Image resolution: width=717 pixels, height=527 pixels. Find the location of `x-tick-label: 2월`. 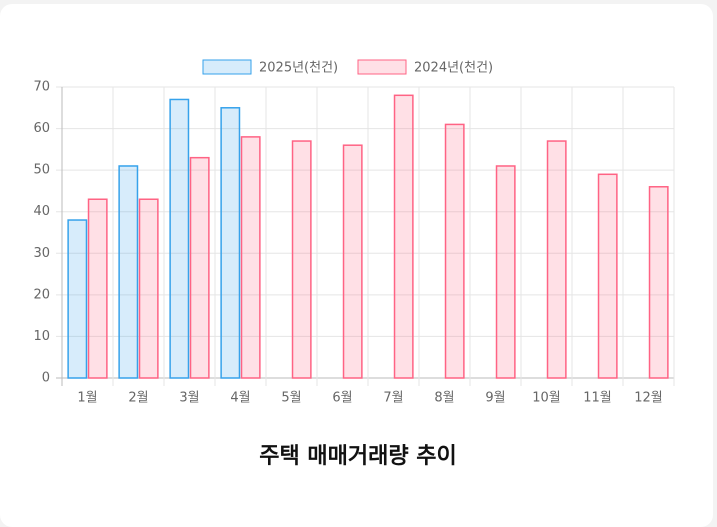

x-tick-label: 2월 is located at coordinates (138, 398).